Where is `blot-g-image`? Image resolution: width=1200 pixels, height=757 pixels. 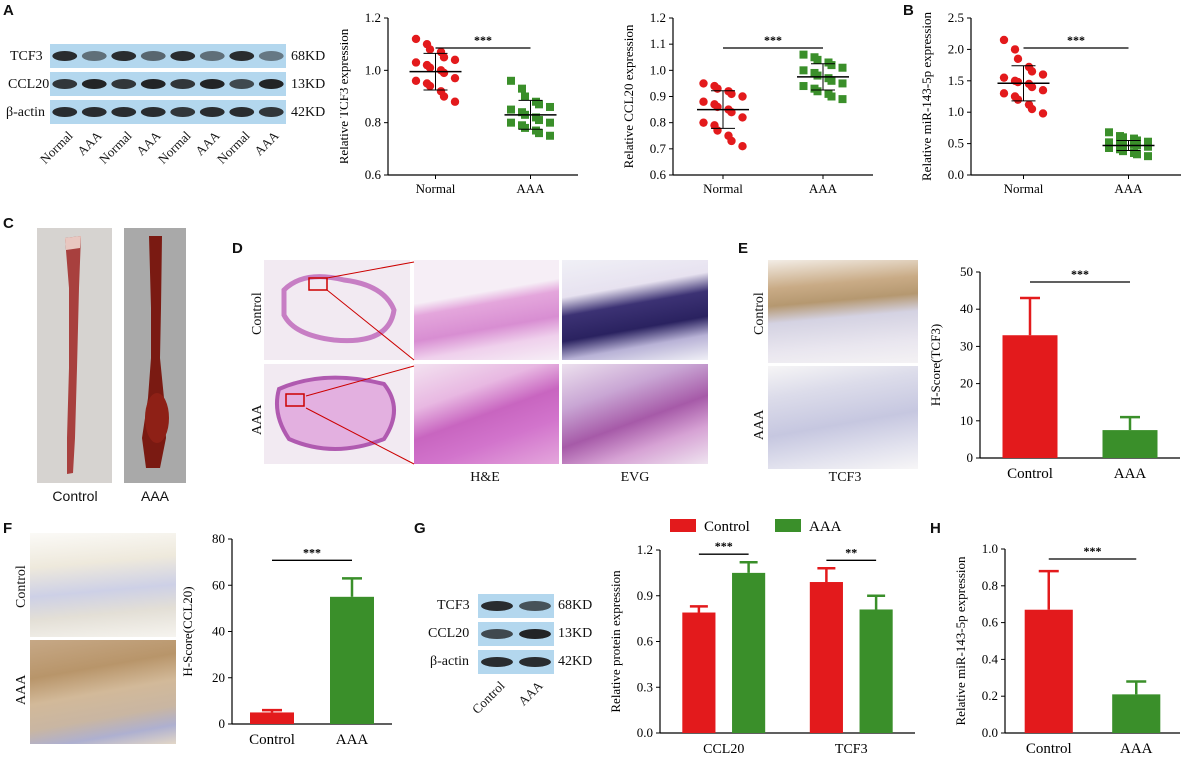
blot-g-image is located at coordinates (516, 634).